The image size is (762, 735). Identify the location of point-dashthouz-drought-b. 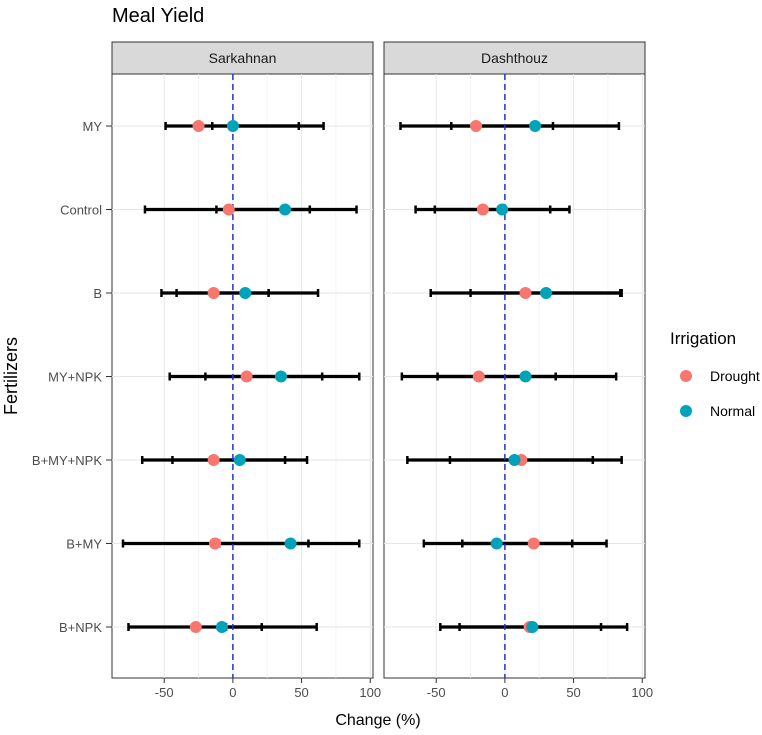
(525, 293).